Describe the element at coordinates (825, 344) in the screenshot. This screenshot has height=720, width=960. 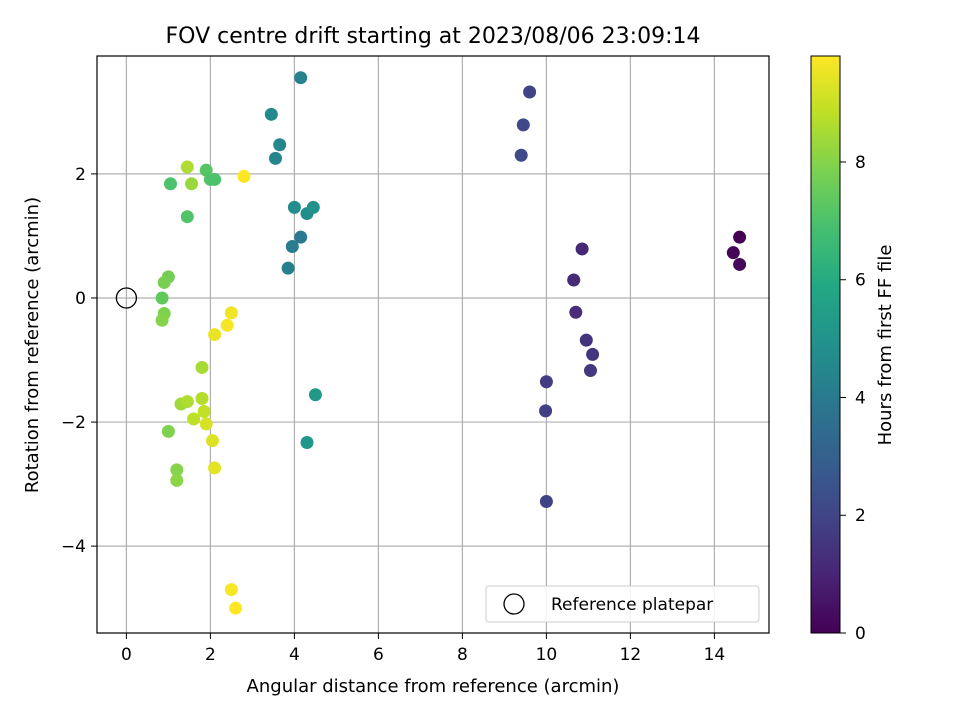
I see `colorbar-gradient` at that location.